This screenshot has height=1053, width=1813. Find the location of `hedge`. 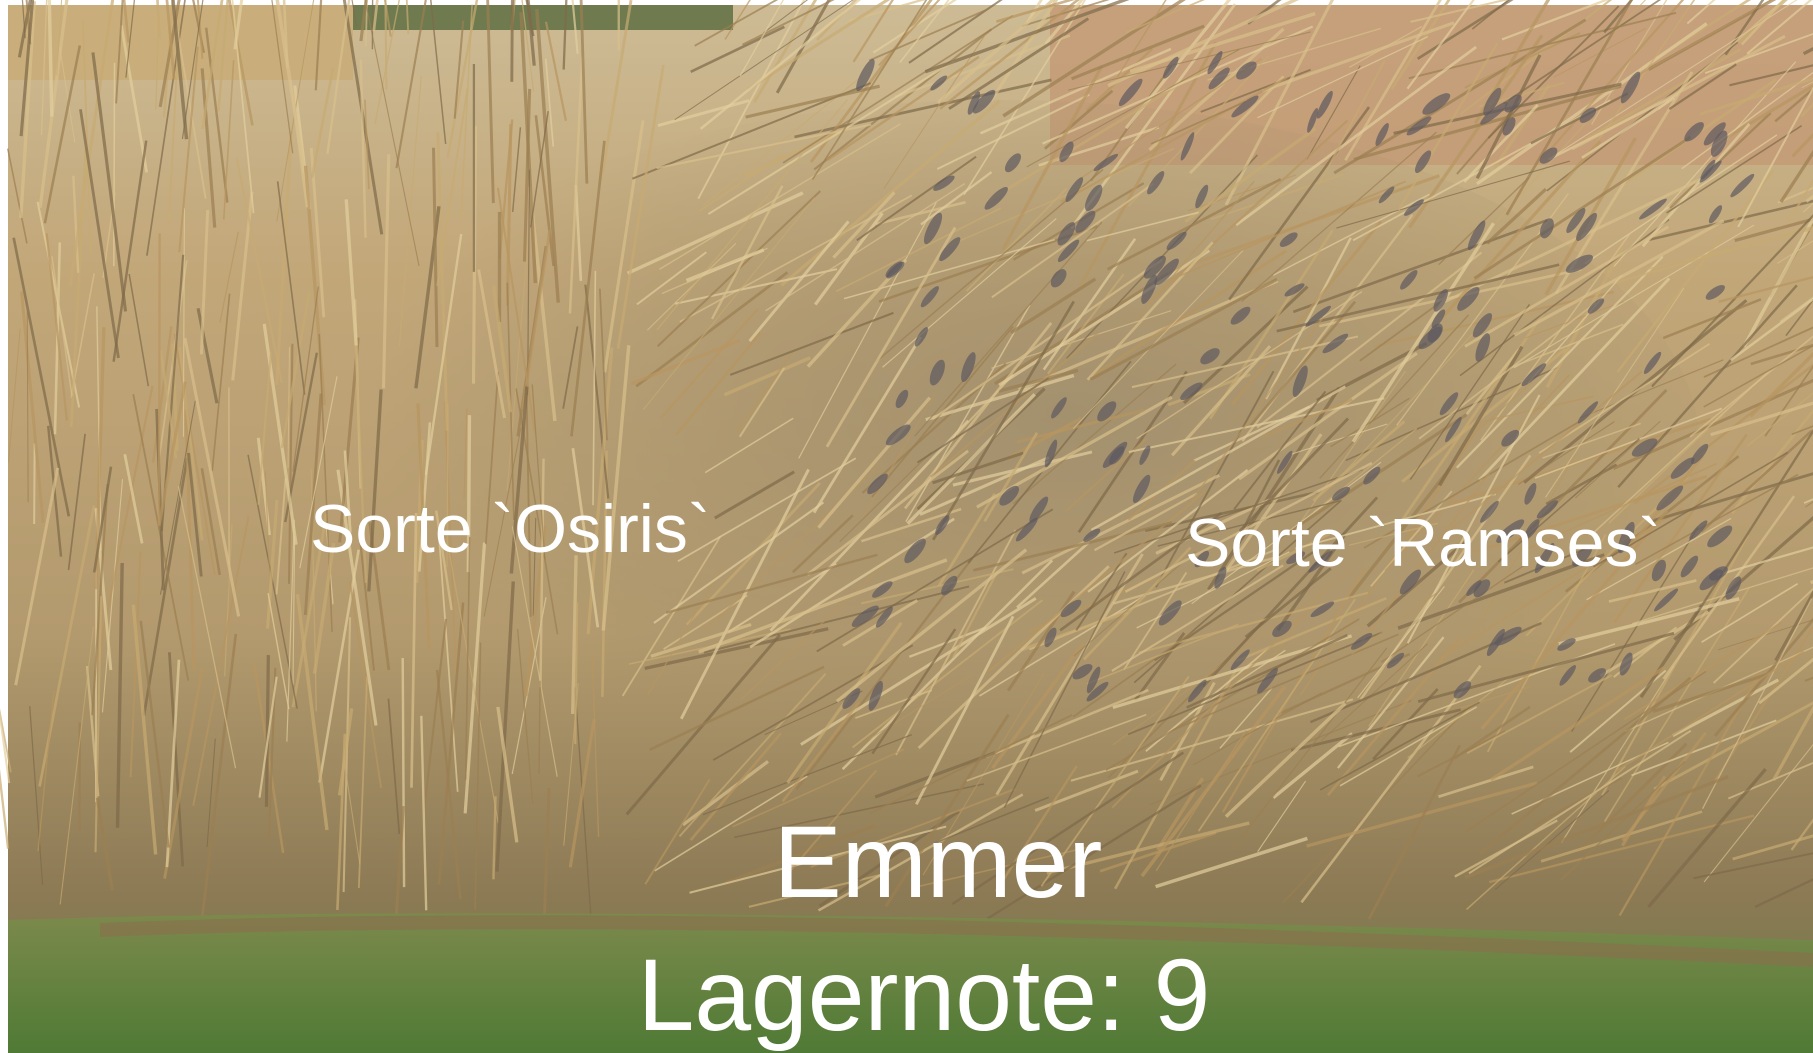

hedge is located at coordinates (543, 17).